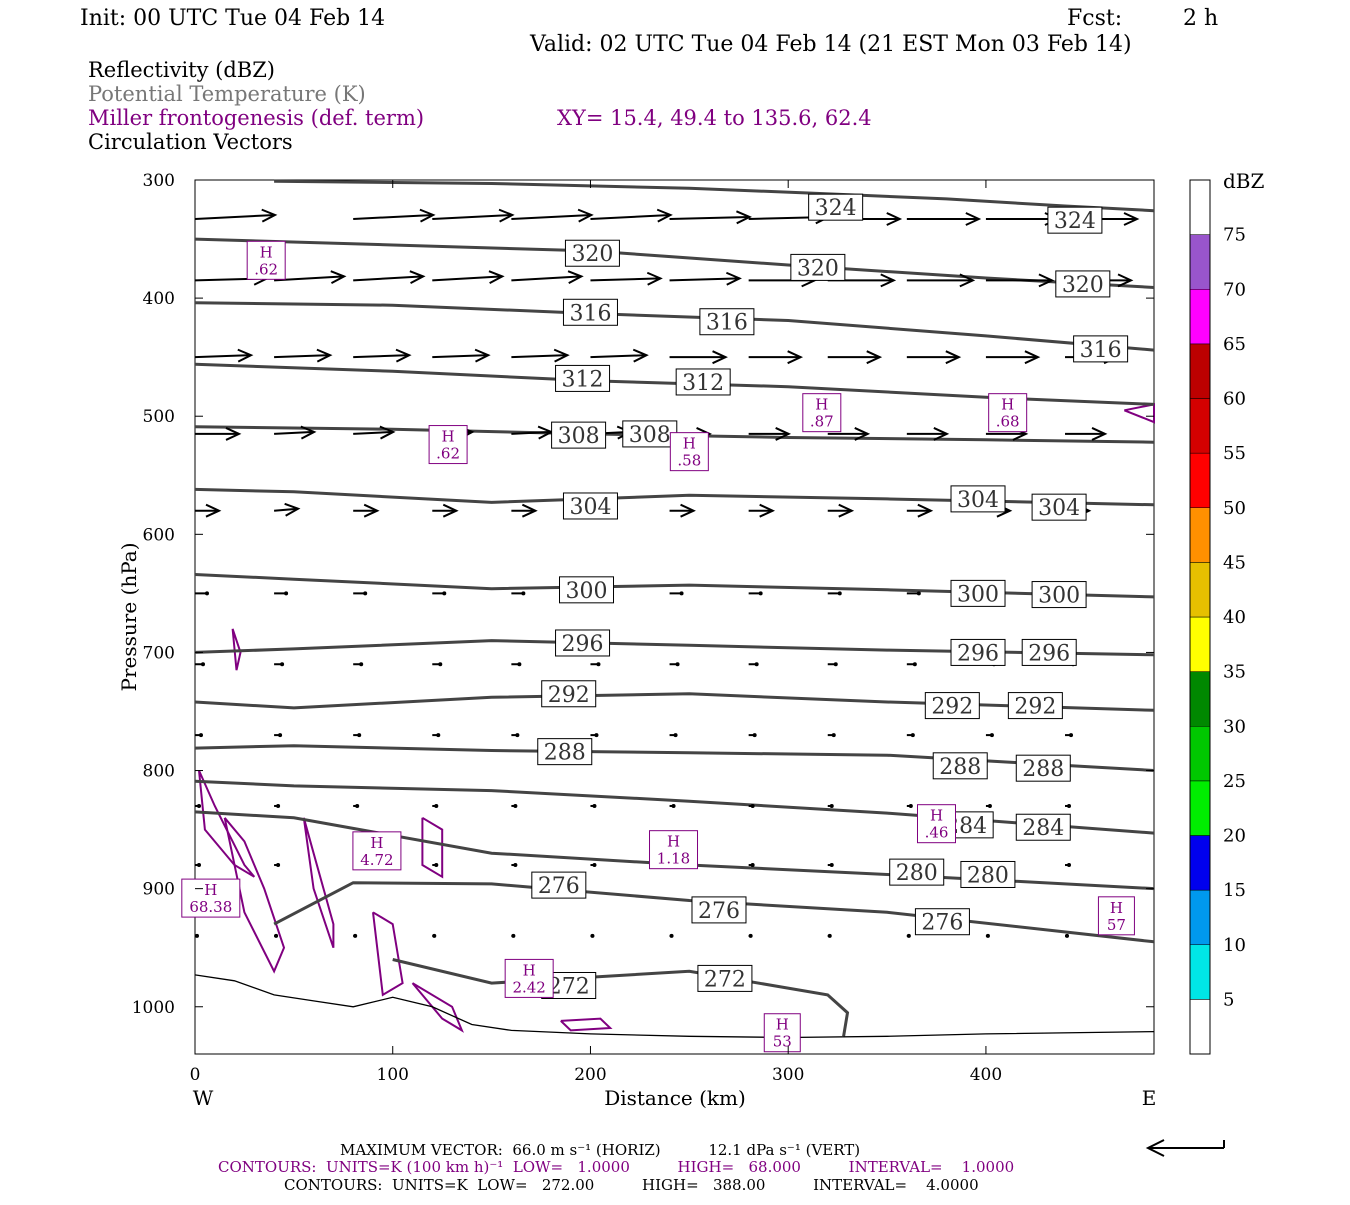 The height and width of the screenshot is (1205, 1350). I want to click on colorbar-label: 15, so click(1234, 890).